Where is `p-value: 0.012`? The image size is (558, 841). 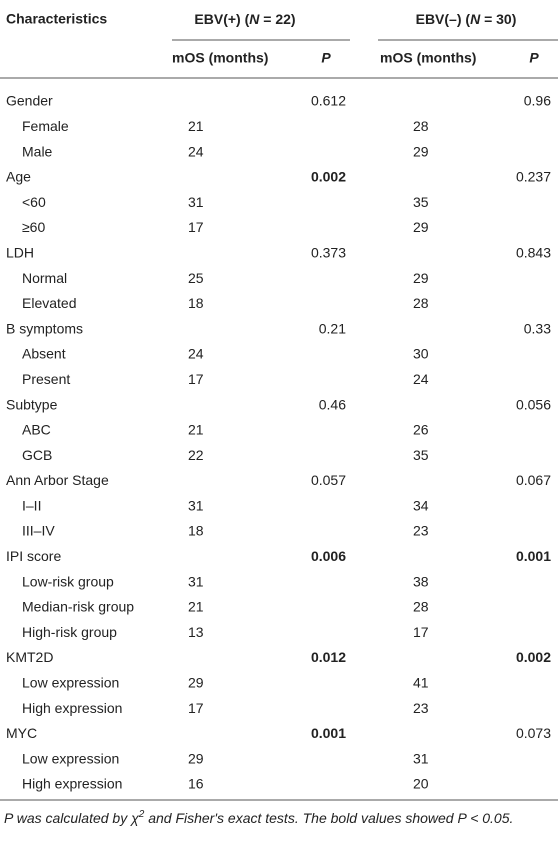 p-value: 0.012 is located at coordinates (328, 657).